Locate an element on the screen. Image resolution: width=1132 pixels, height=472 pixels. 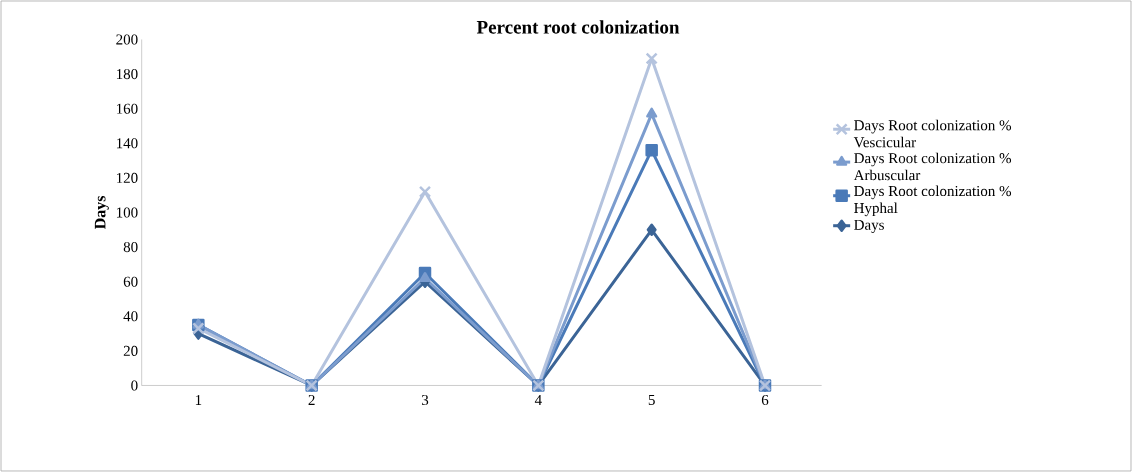
y-tick-label: 120 is located at coordinates (127, 177).